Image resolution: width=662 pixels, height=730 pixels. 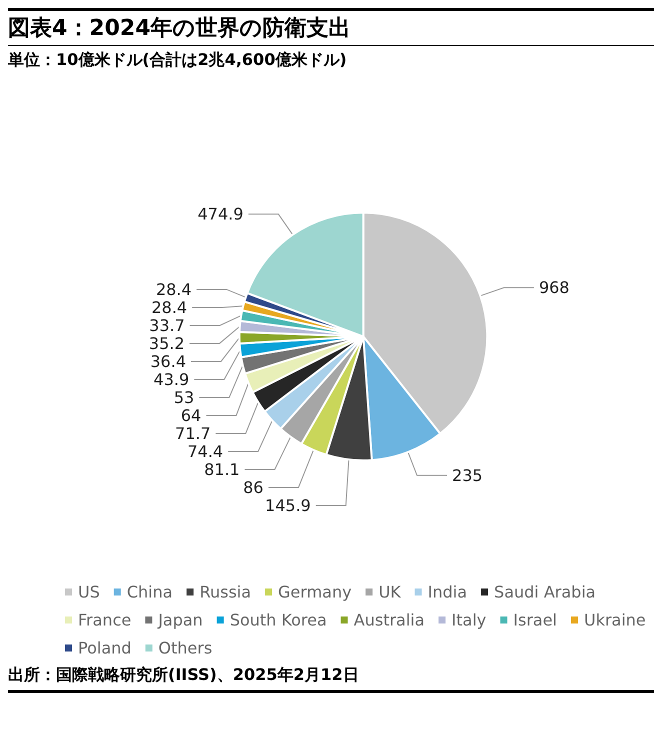 What do you see at coordinates (105, 620) in the screenshot?
I see `legend-label: France` at bounding box center [105, 620].